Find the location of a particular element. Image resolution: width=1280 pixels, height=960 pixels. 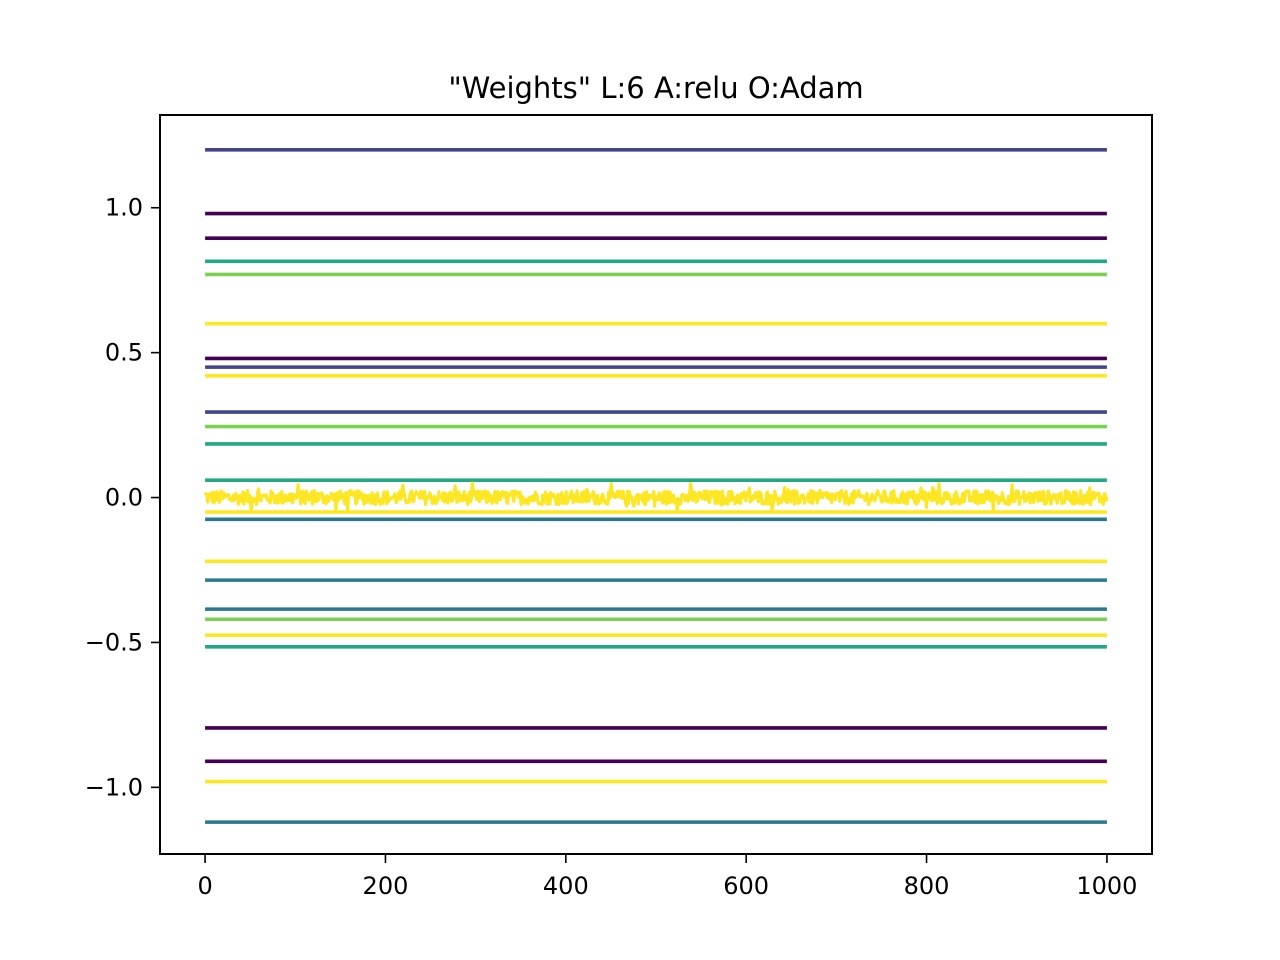

x-tick-label: 600 is located at coordinates (746, 886).